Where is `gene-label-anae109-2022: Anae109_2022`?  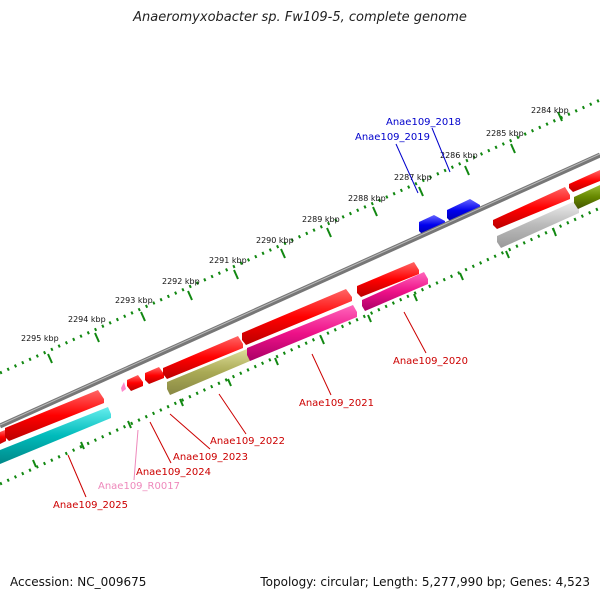 gene-label-anae109-2022: Anae109_2022 is located at coordinates (247, 441).